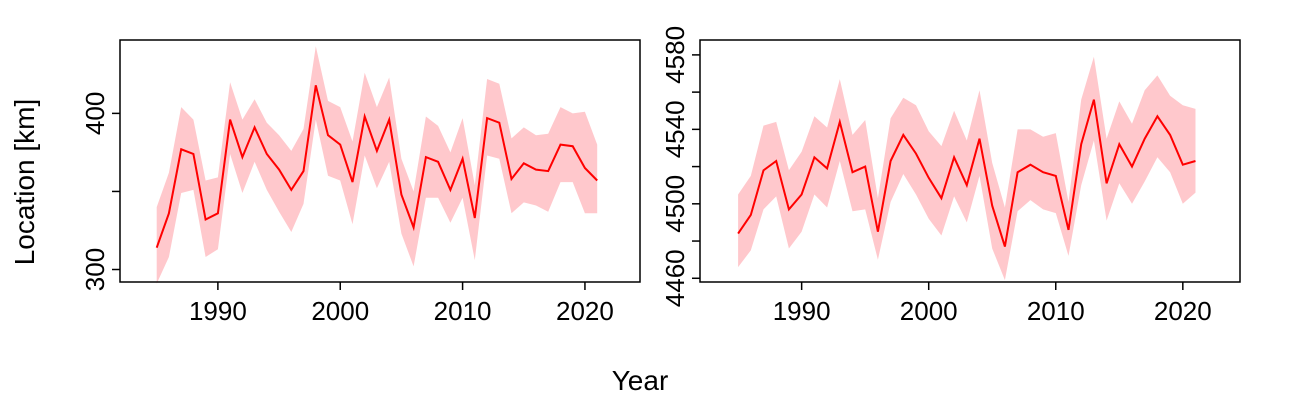 The image size is (1300, 400). Describe the element at coordinates (95, 113) in the screenshot. I see `y-tick-label: 400` at that location.